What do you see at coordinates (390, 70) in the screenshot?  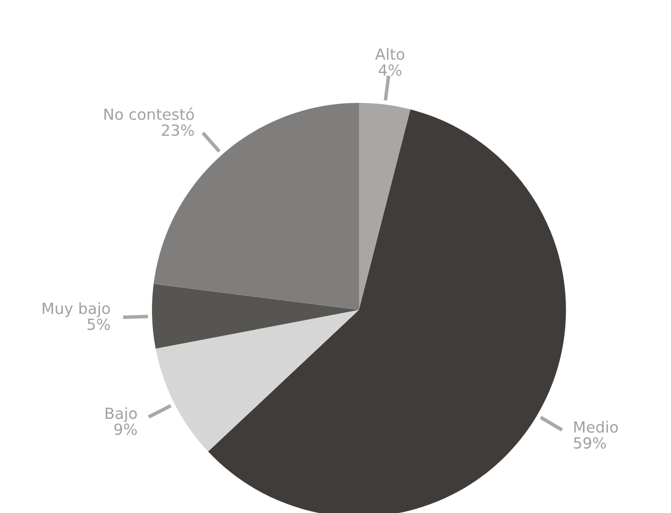 I see `data-label: 4%` at bounding box center [390, 70].